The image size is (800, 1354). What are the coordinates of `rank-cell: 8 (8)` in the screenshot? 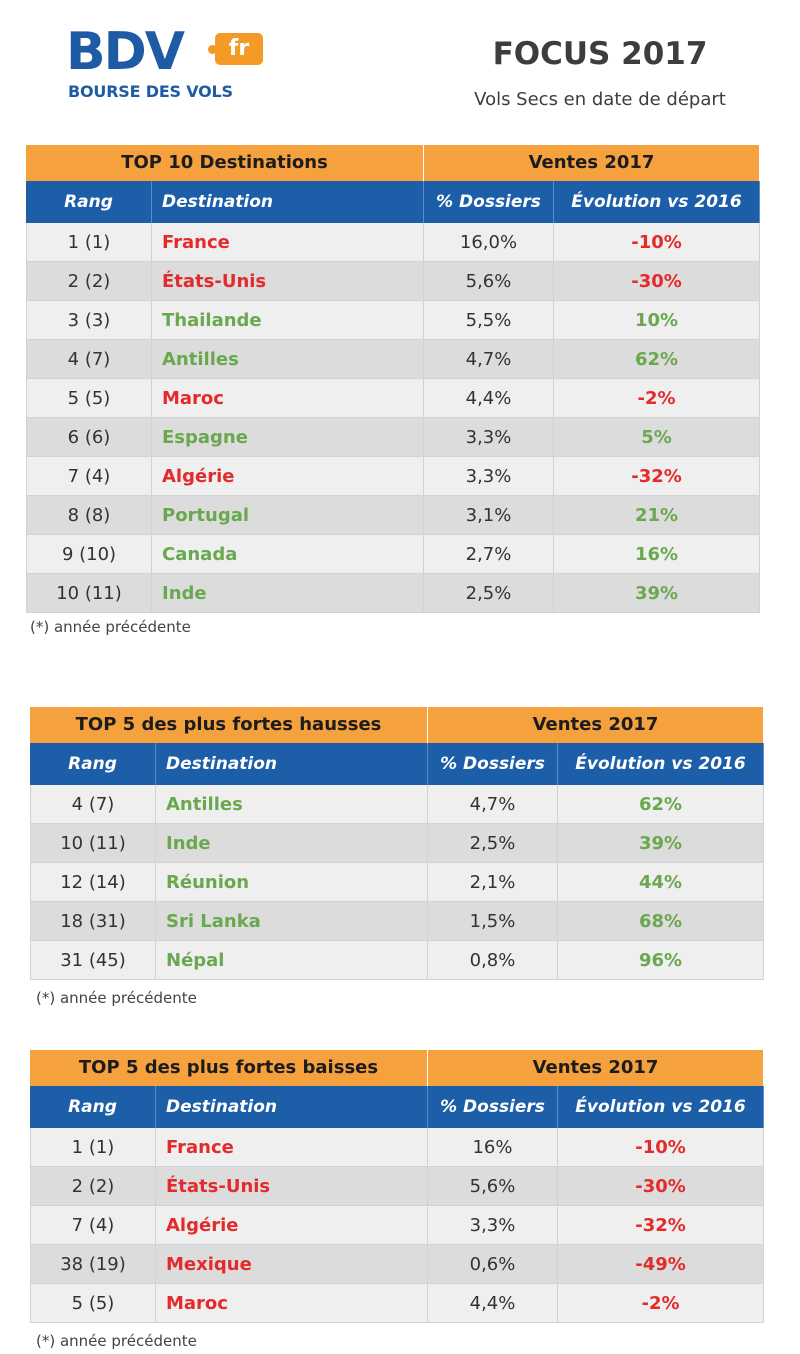 It's located at (89, 515).